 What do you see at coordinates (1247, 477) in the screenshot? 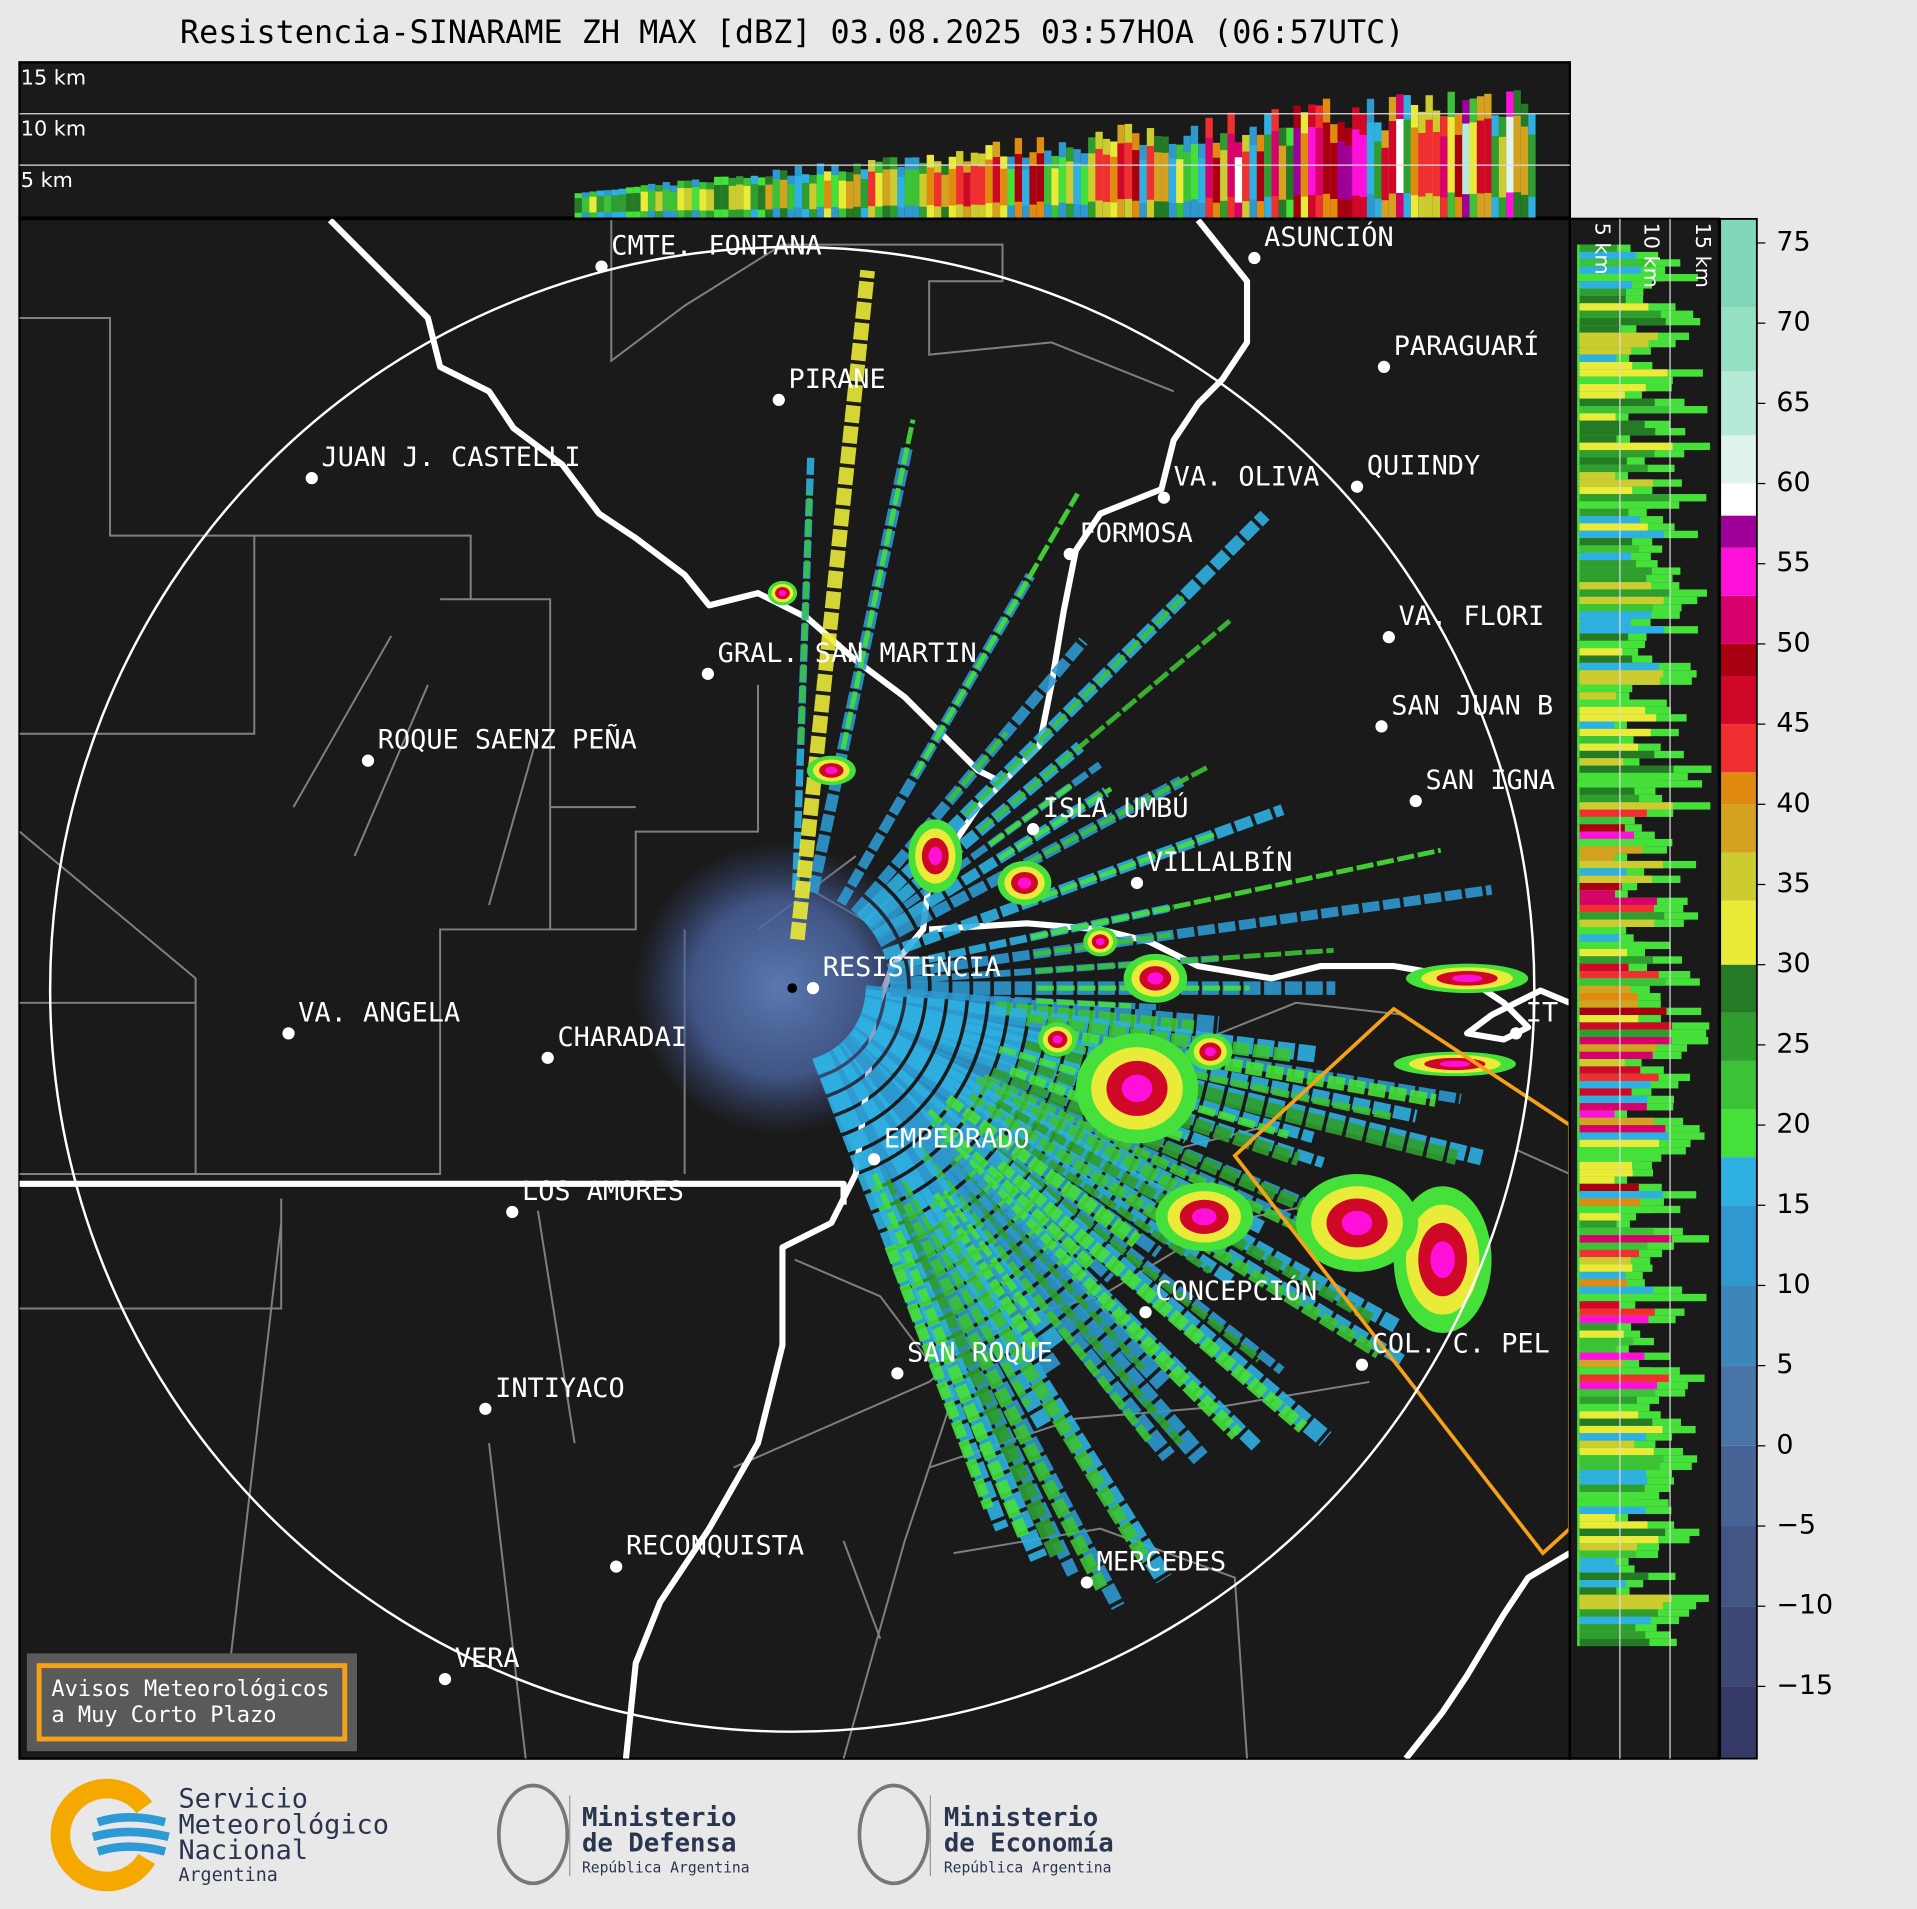
I see `city-label: VA. OLIVA` at bounding box center [1247, 477].